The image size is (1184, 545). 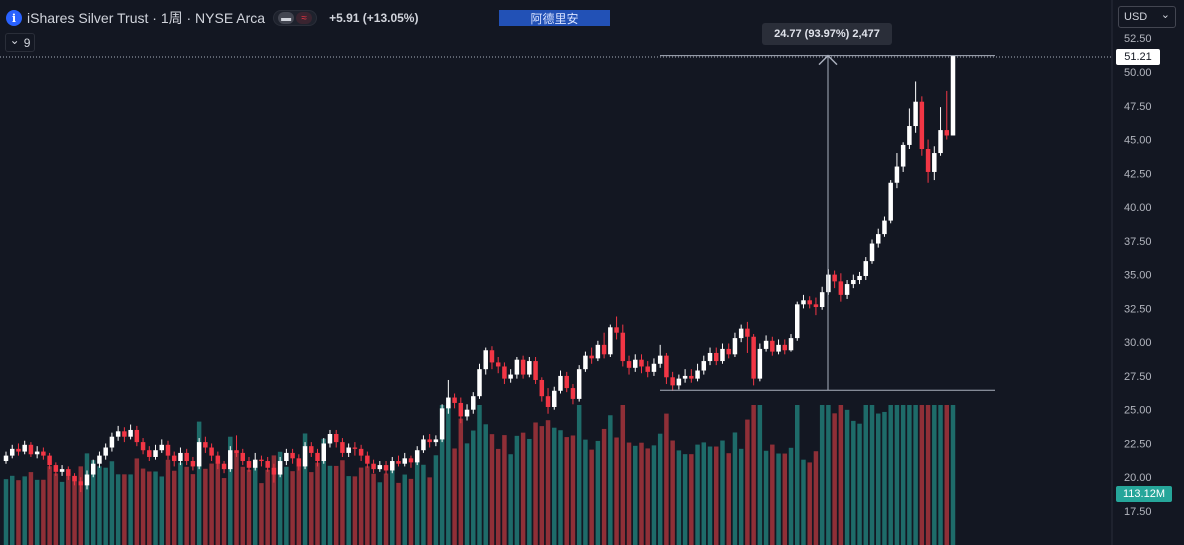 What do you see at coordinates (14, 18) in the screenshot?
I see `info-icon: i` at bounding box center [14, 18].